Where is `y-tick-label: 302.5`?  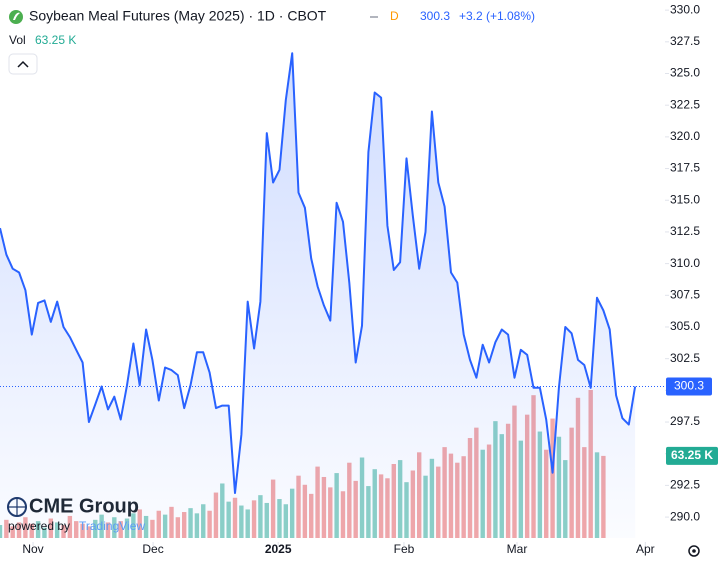 y-tick-label: 302.5 is located at coordinates (685, 358).